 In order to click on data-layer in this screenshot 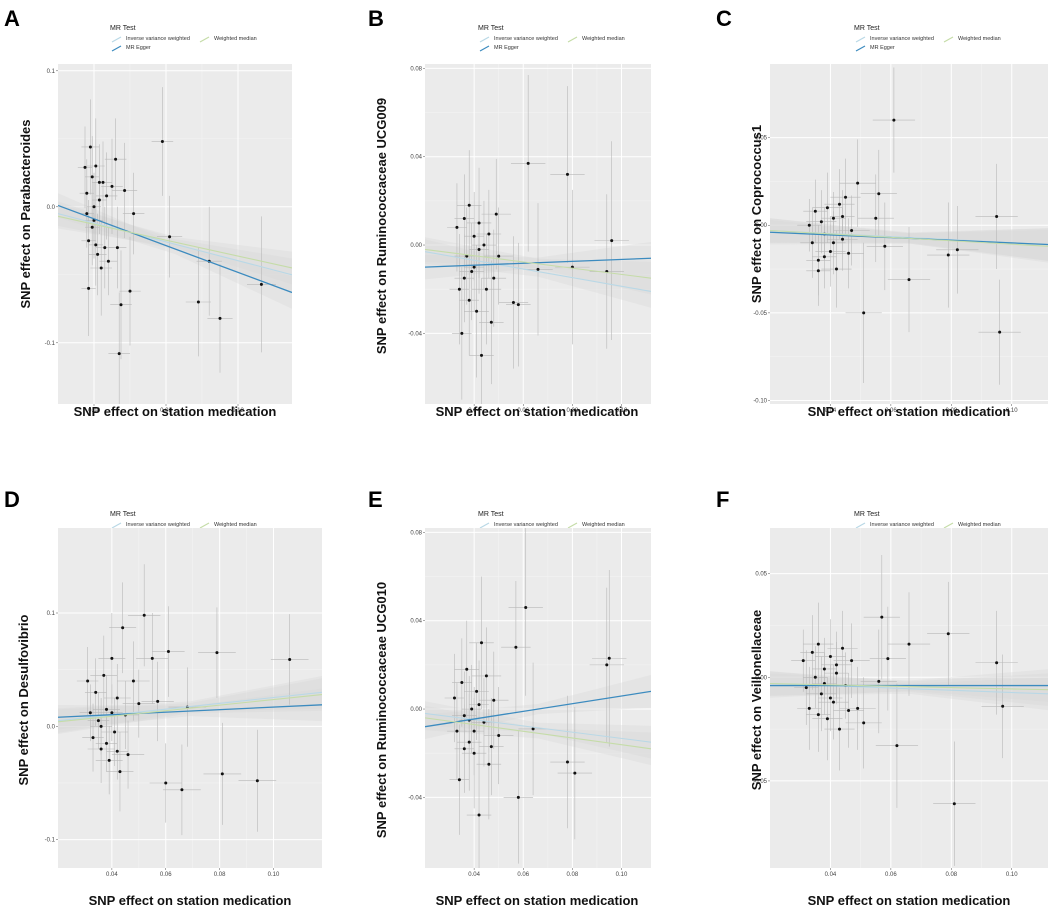, I will do `click(190, 700)`.